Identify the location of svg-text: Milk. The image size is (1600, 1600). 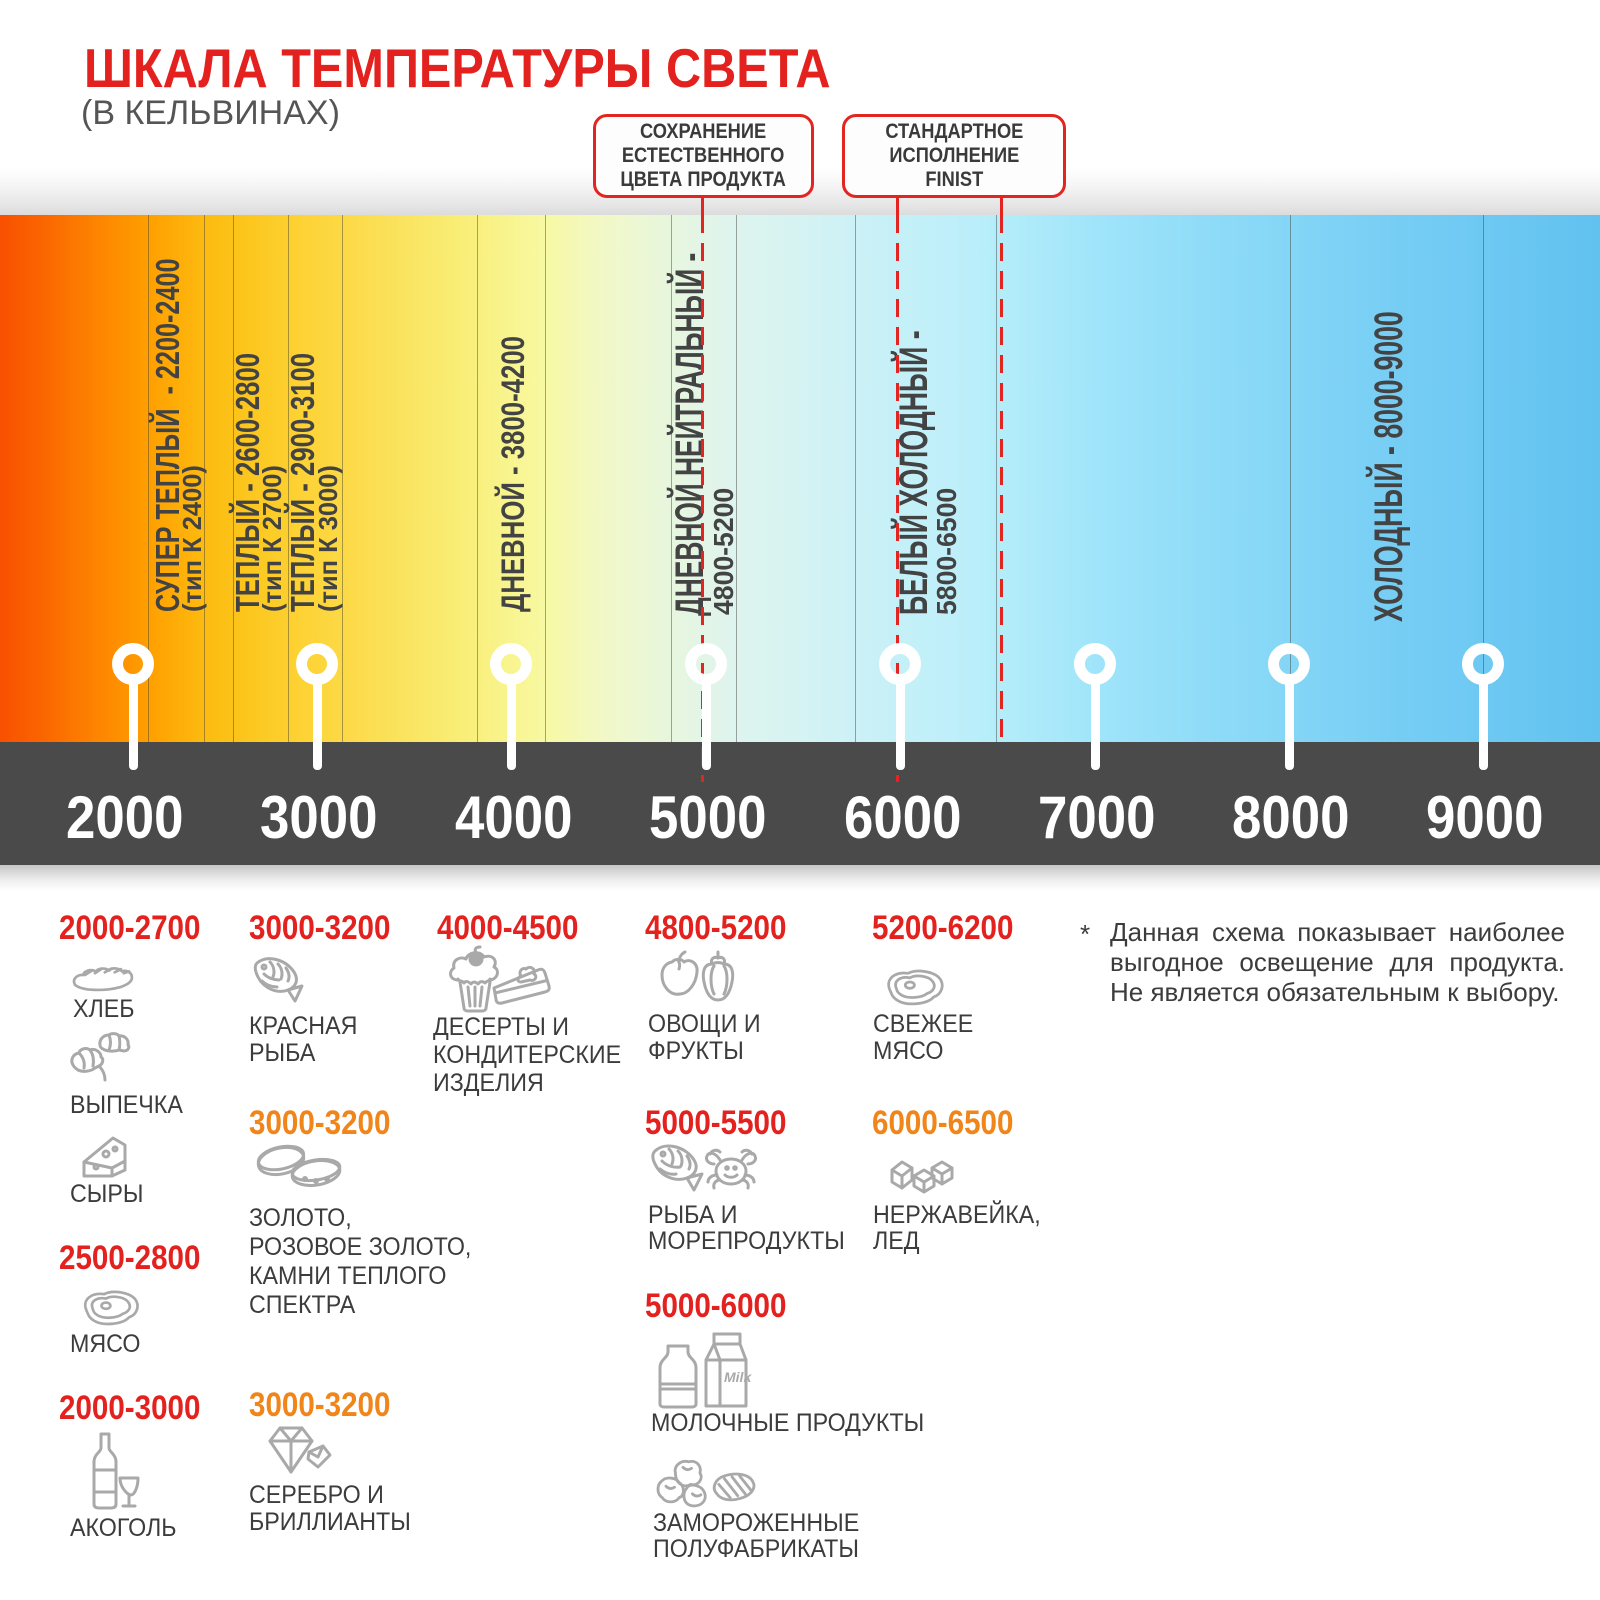
(738, 1377).